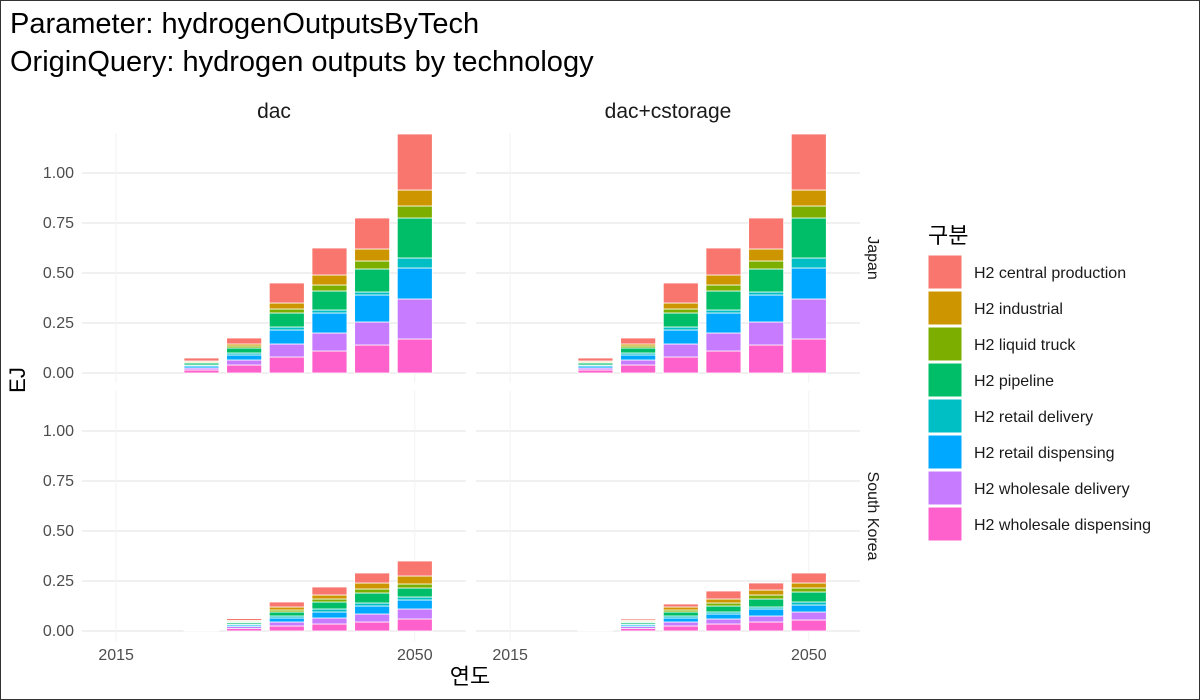 This screenshot has width=1200, height=700. Describe the element at coordinates (872, 516) in the screenshot. I see `facet-strip-south-korea: South Korea` at that location.